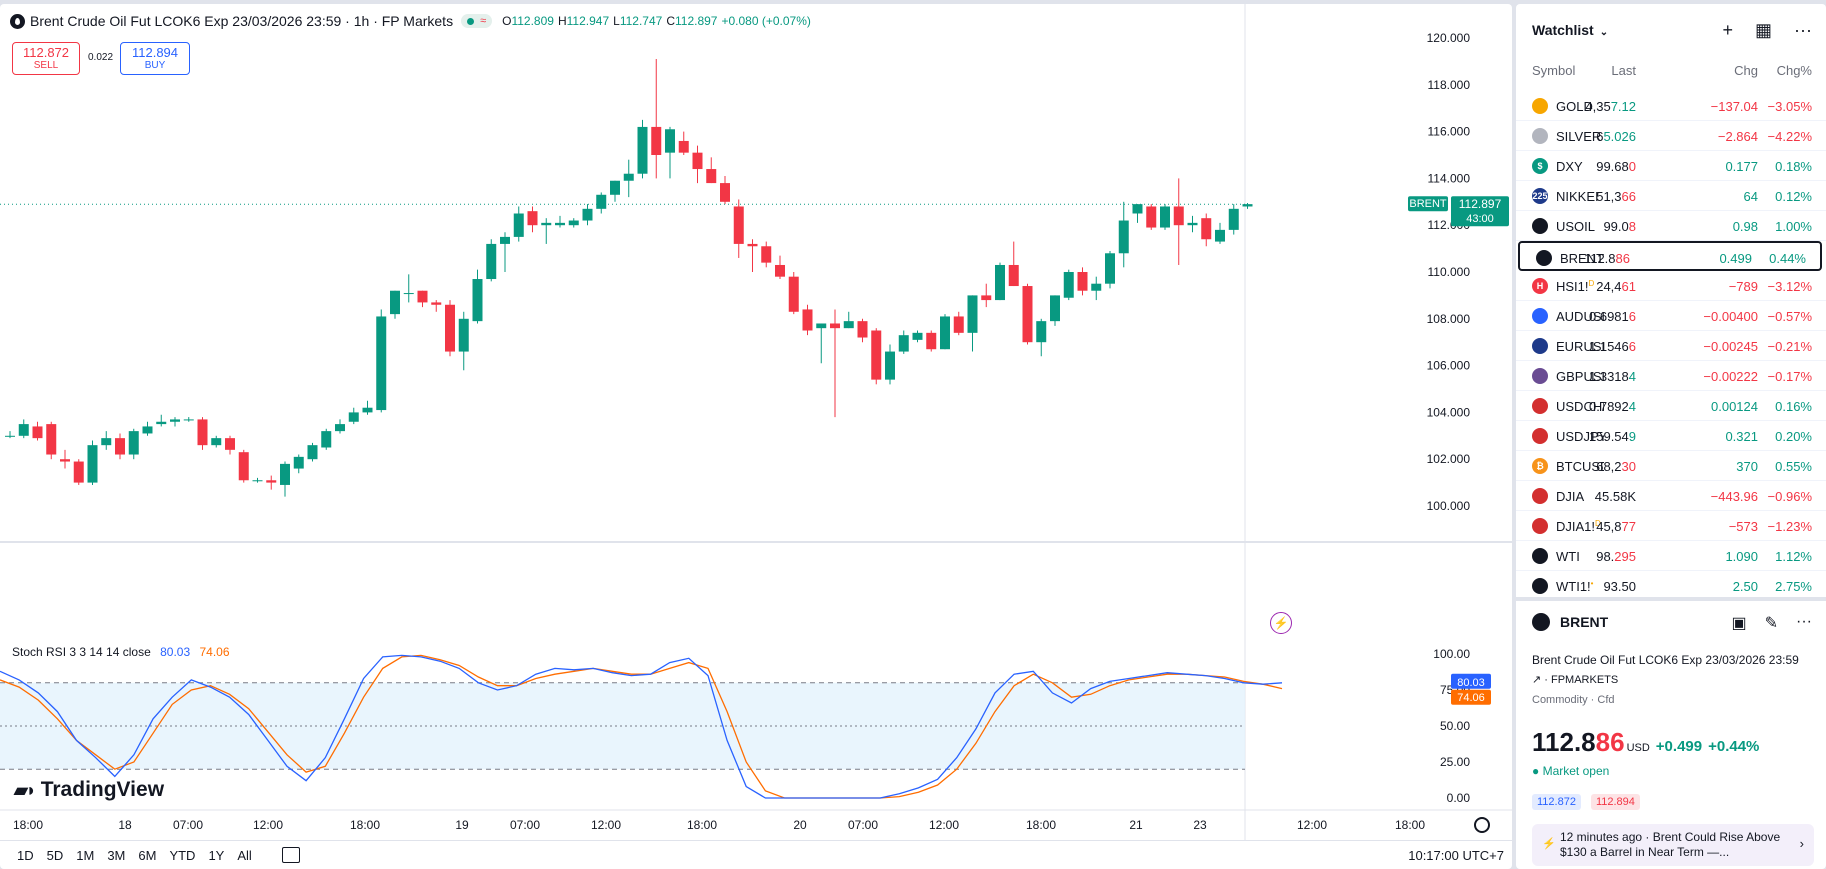 The width and height of the screenshot is (1826, 869). Describe the element at coordinates (1482, 825) in the screenshot. I see `gear-icon` at that location.